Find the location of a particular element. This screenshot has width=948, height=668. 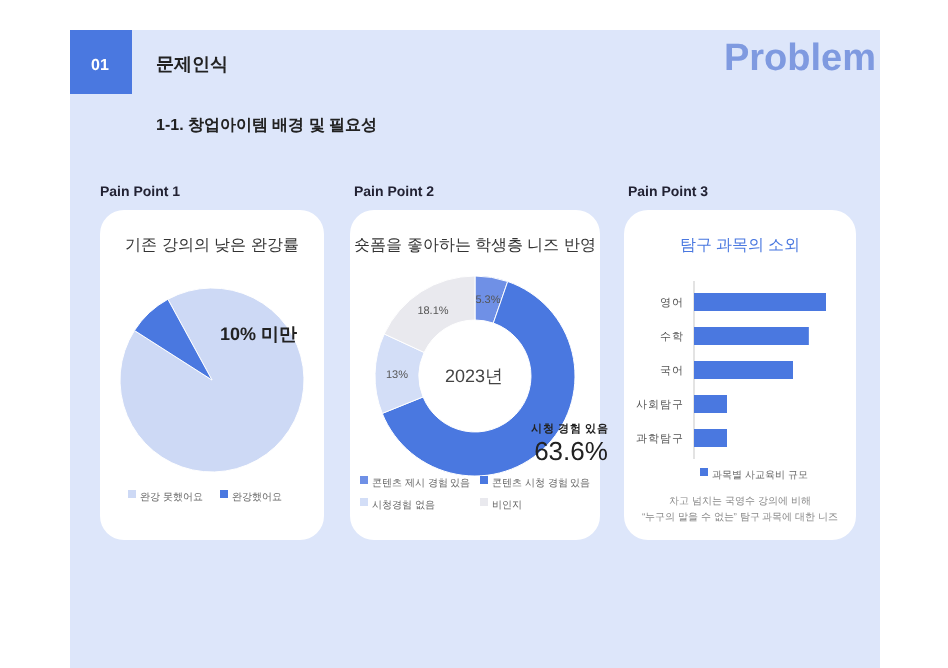

chart-title: 탐구 과목의 소외 is located at coordinates (740, 245).